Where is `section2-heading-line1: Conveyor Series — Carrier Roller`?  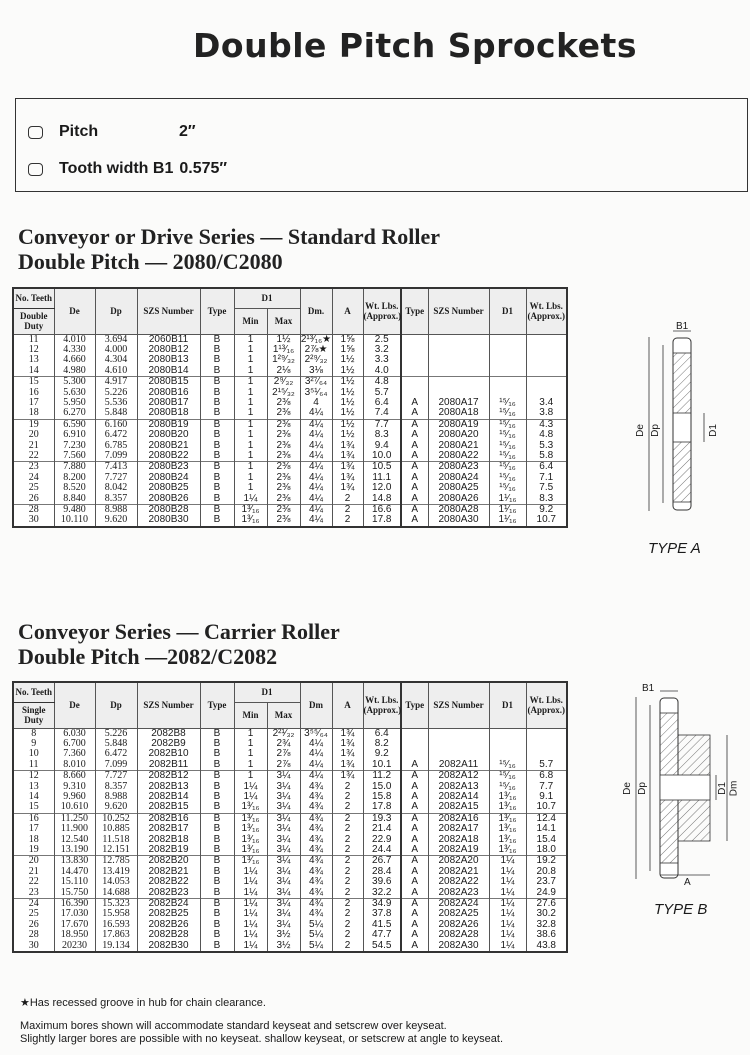 section2-heading-line1: Conveyor Series — Carrier Roller is located at coordinates (179, 631).